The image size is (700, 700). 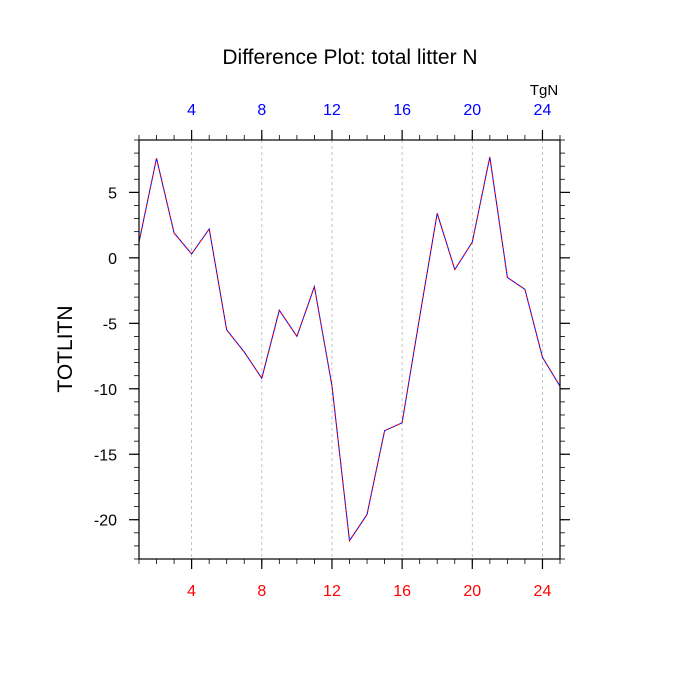 I want to click on x-tick-label-bottom: 16, so click(x=402, y=591).